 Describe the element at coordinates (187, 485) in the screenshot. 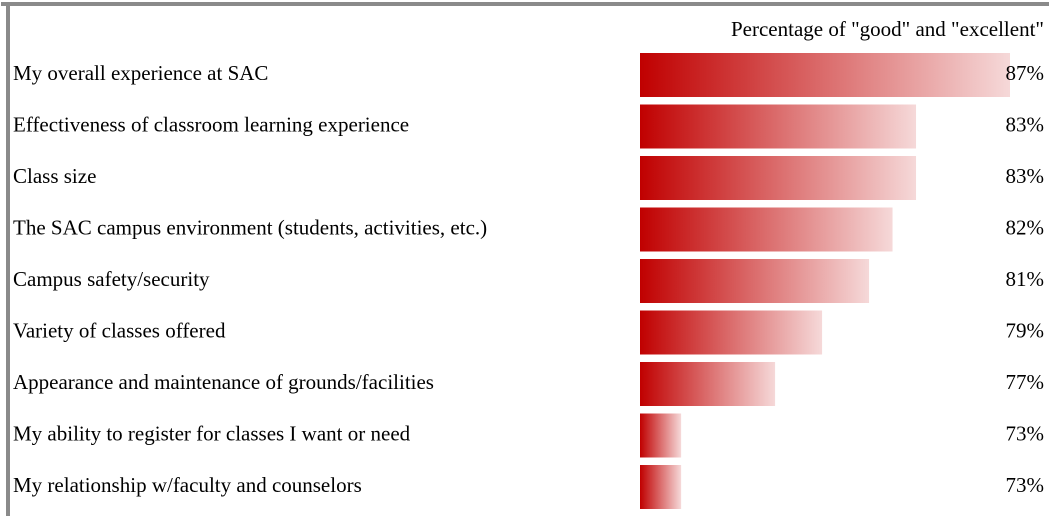

I see `category-label: My relationship w/faculty and counselors` at that location.